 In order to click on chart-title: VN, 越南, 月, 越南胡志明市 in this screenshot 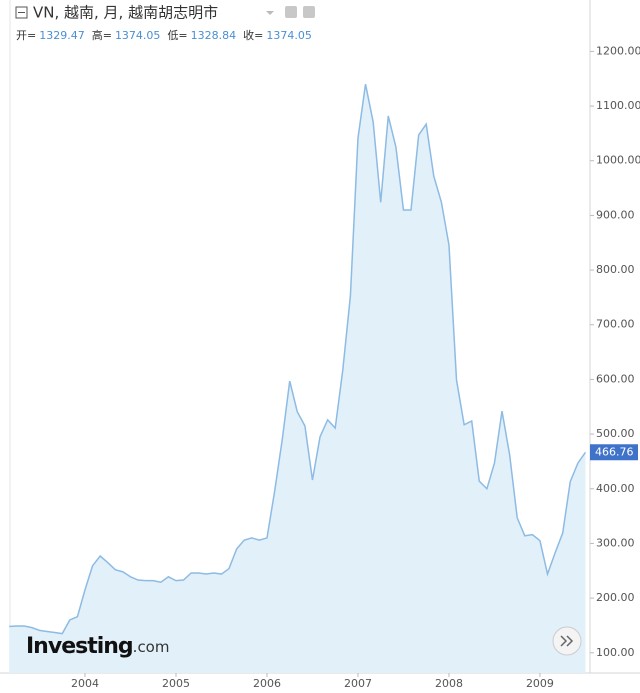, I will do `click(125, 13)`.